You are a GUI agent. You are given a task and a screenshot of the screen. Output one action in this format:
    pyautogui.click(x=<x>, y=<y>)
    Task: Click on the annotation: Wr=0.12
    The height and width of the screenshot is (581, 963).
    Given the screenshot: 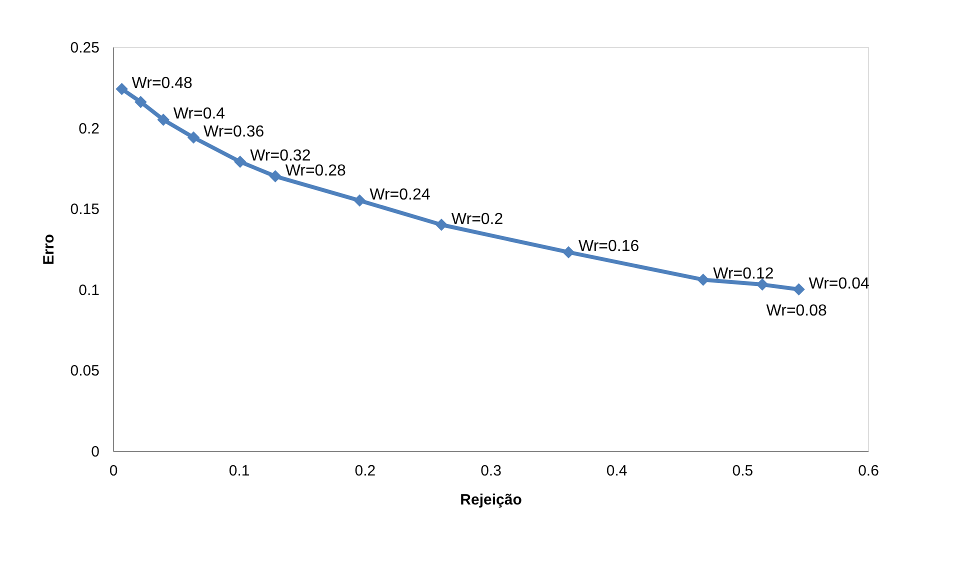 What is the action you would take?
    pyautogui.click(x=743, y=274)
    